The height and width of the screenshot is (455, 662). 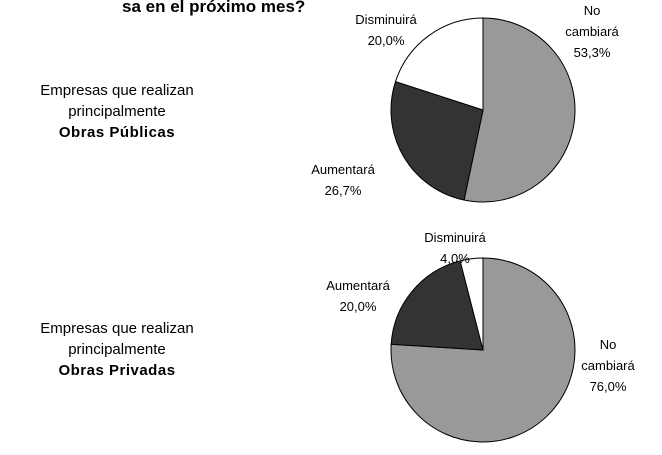 I want to click on slice-label: No cambiará 76,0%, so click(x=608, y=365).